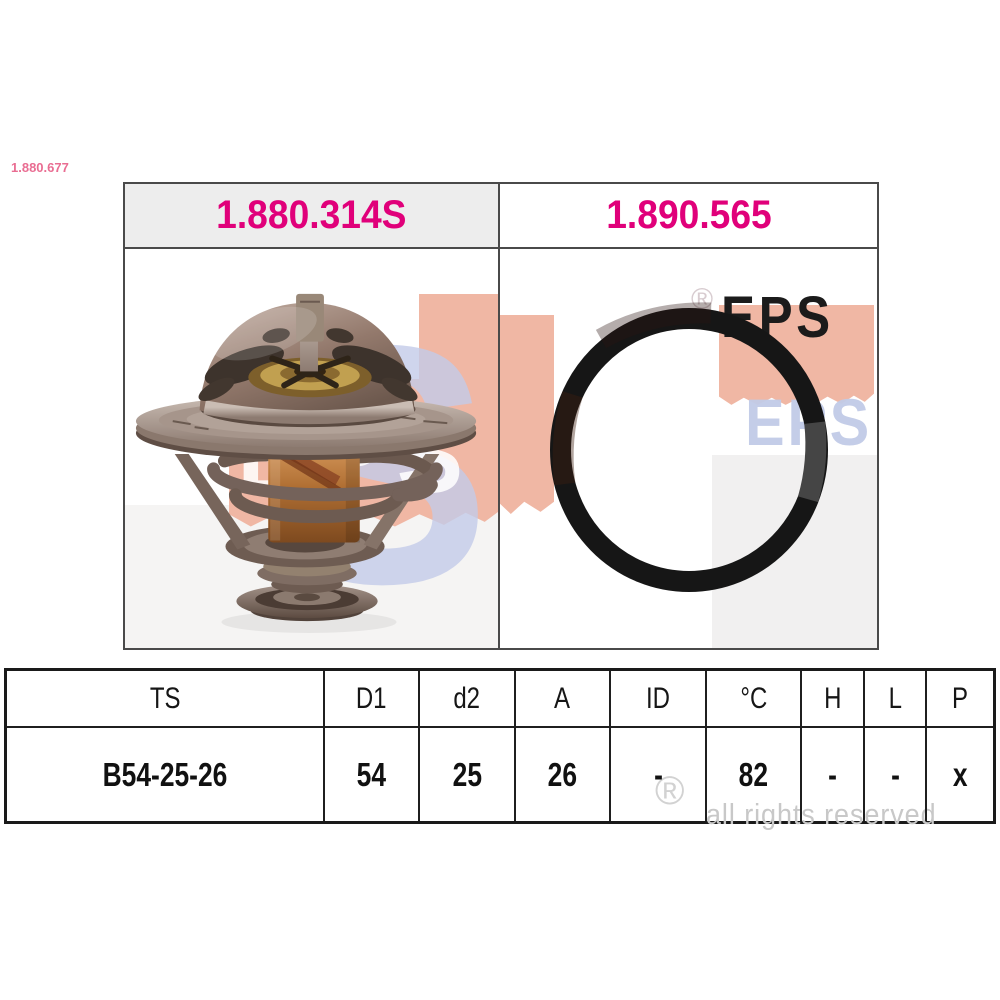 This screenshot has height=1000, width=1000. I want to click on table-value-cell-6: -, so click(833, 774).